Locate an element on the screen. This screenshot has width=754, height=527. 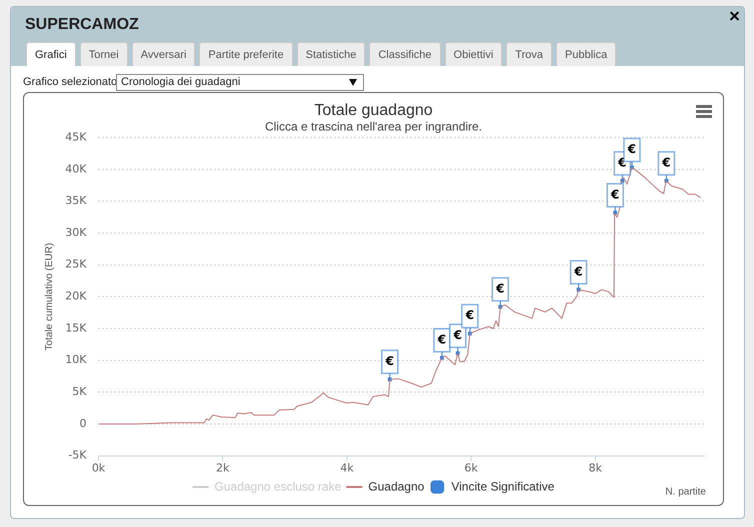
y-tick-label: 45K is located at coordinates (76, 137).